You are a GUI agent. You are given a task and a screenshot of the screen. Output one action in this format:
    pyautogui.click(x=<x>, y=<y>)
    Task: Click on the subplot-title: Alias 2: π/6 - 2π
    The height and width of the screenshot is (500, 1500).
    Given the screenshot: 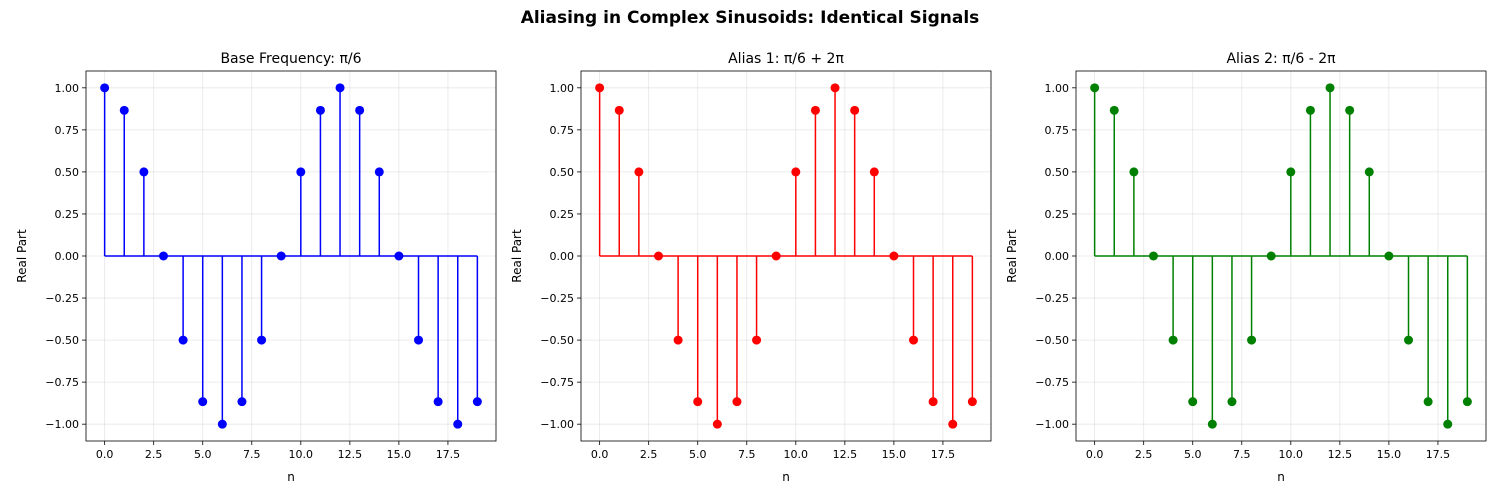 What is the action you would take?
    pyautogui.click(x=1281, y=59)
    